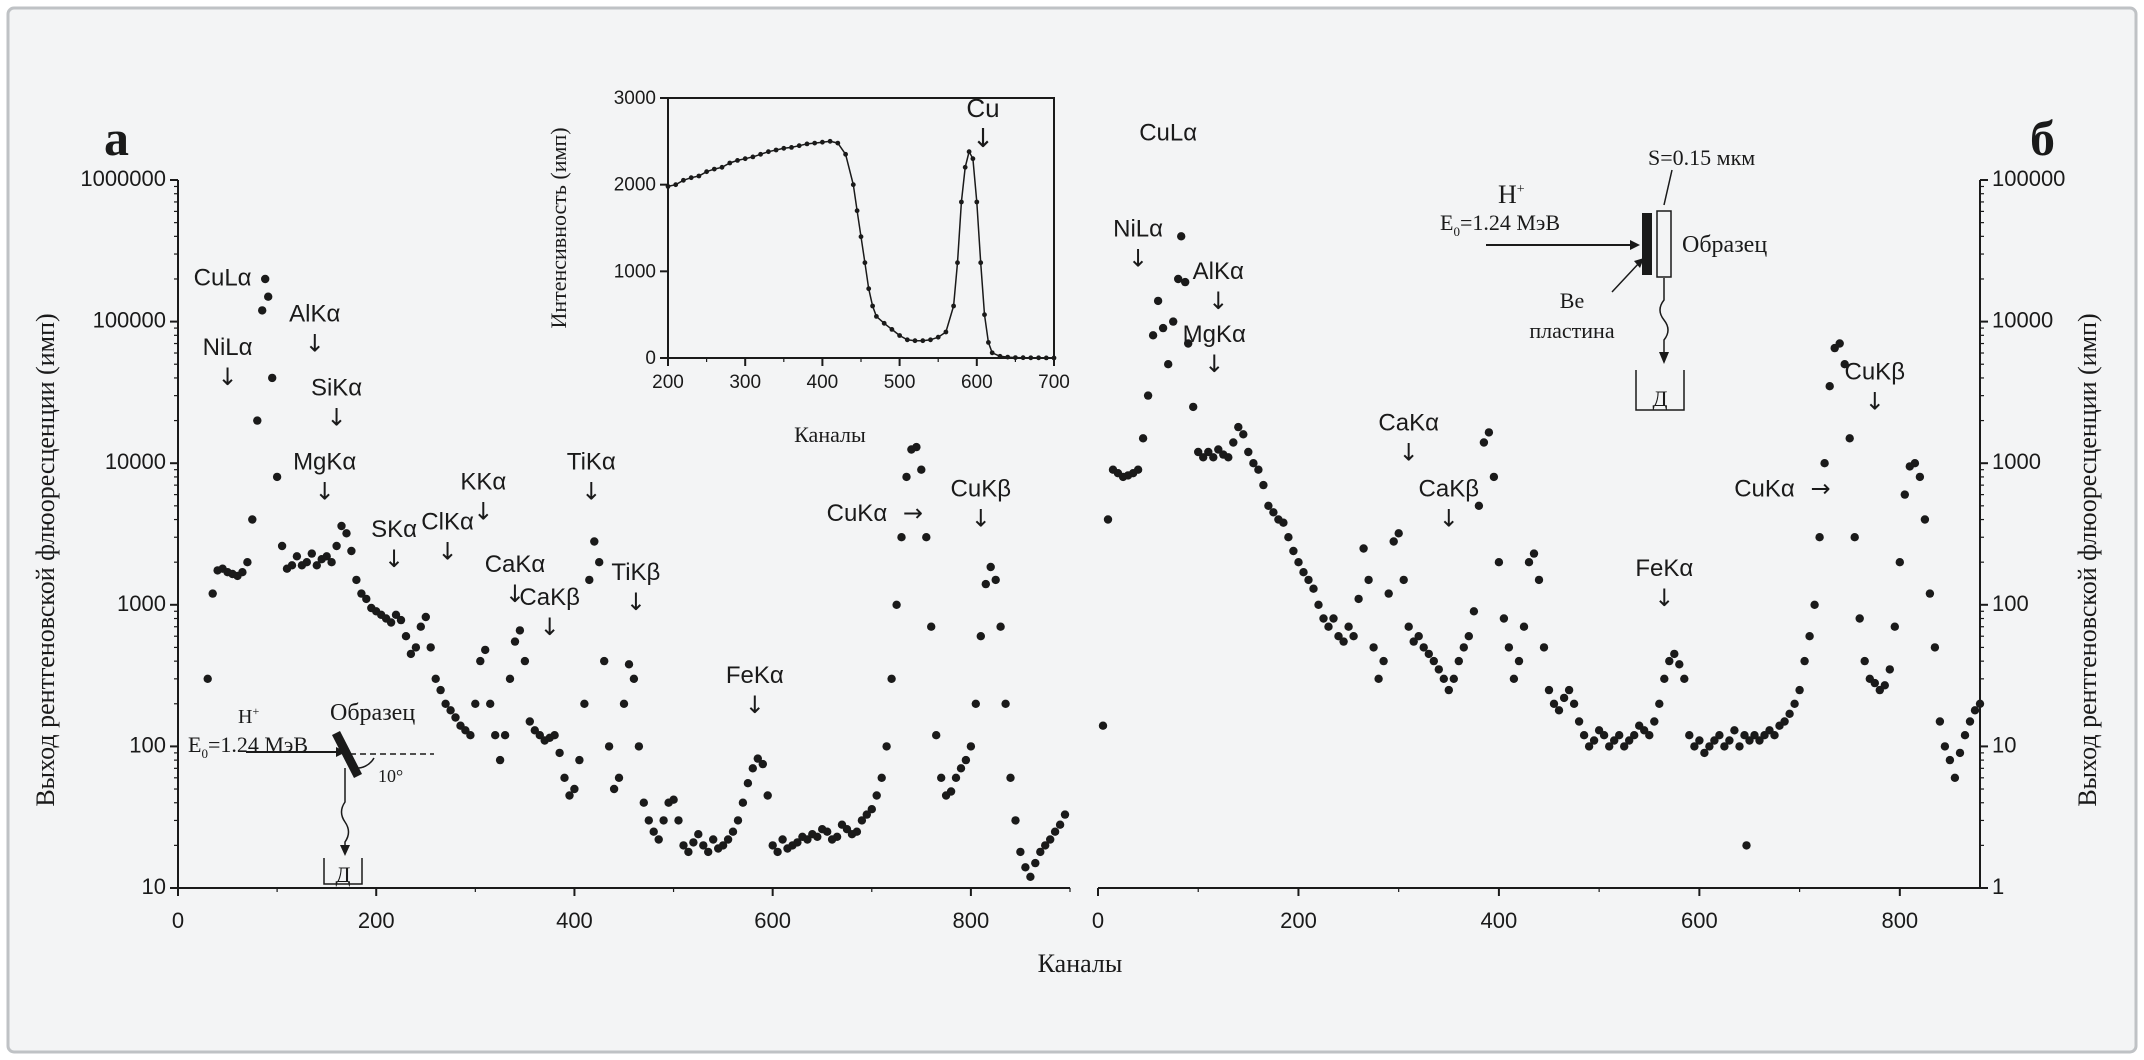  Describe the element at coordinates (336, 388) in the screenshot. I see `panel-a-peak-label: SiKα` at that location.